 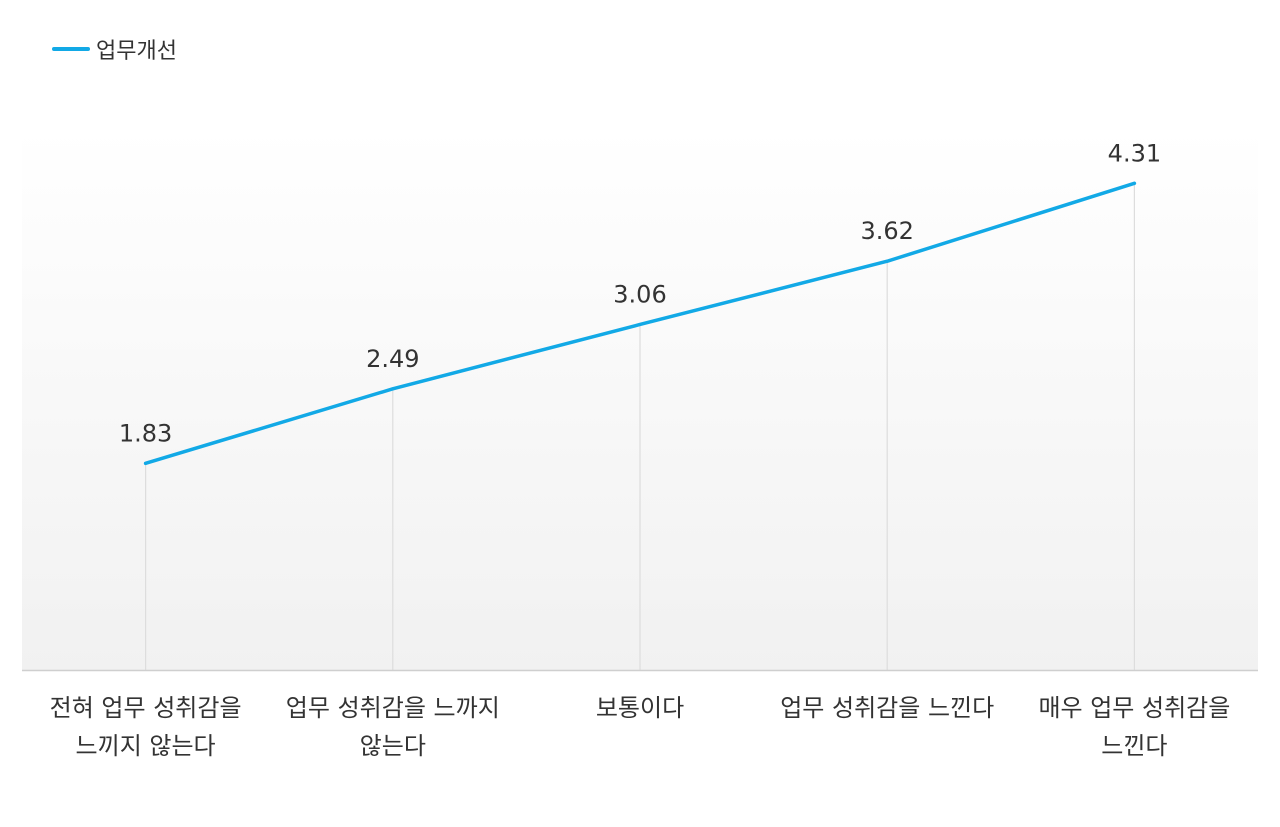 What do you see at coordinates (393, 746) in the screenshot?
I see `x-tick-label-line: 않는다` at bounding box center [393, 746].